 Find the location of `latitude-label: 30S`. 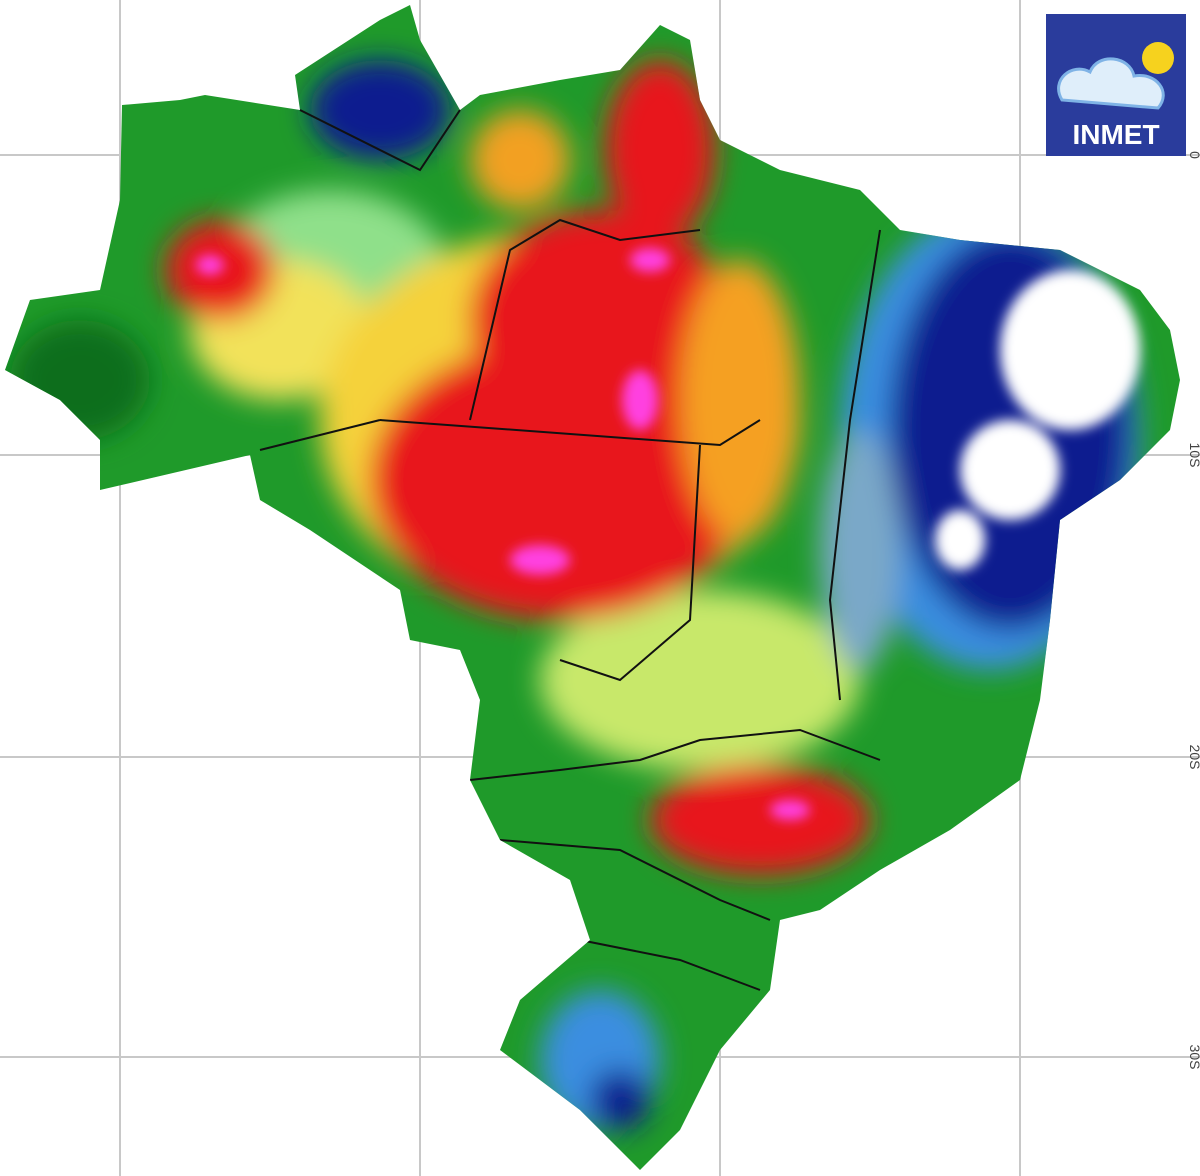

latitude-label: 30S is located at coordinates (1193, 1057).